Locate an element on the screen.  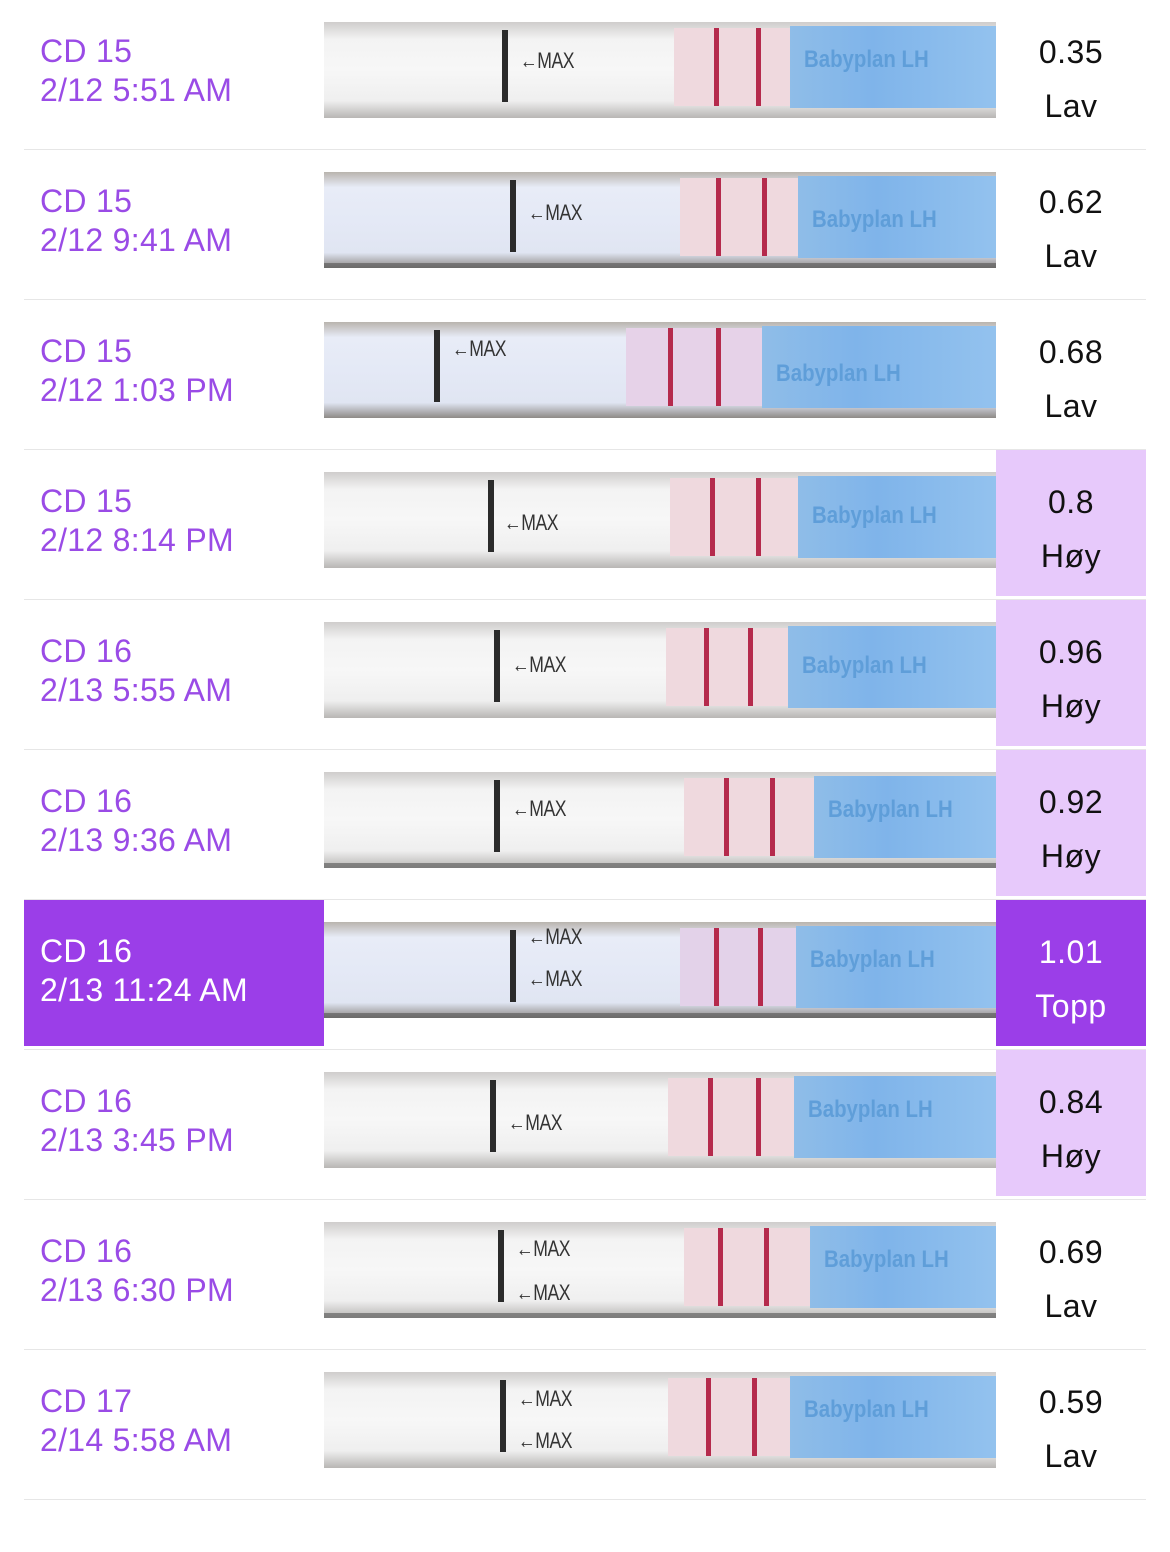
test-value: 0.62 is located at coordinates (1071, 202).